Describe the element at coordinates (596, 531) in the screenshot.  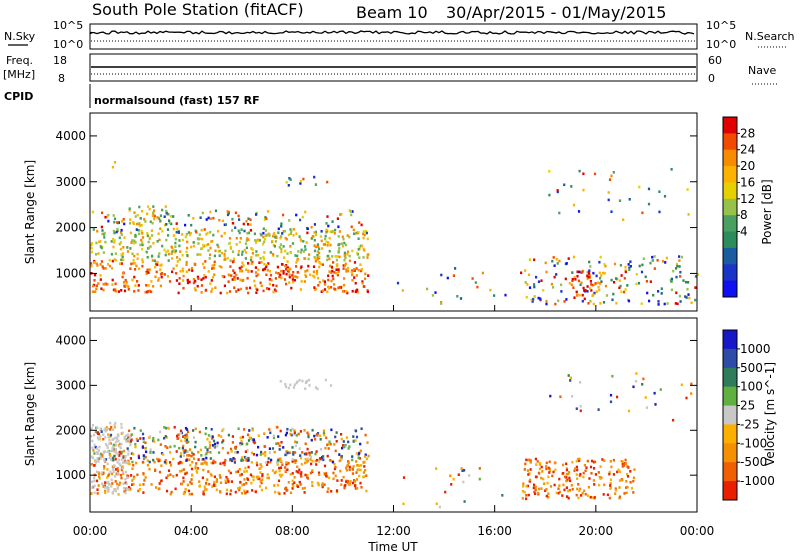
I see `xtick-label: 20:00` at that location.